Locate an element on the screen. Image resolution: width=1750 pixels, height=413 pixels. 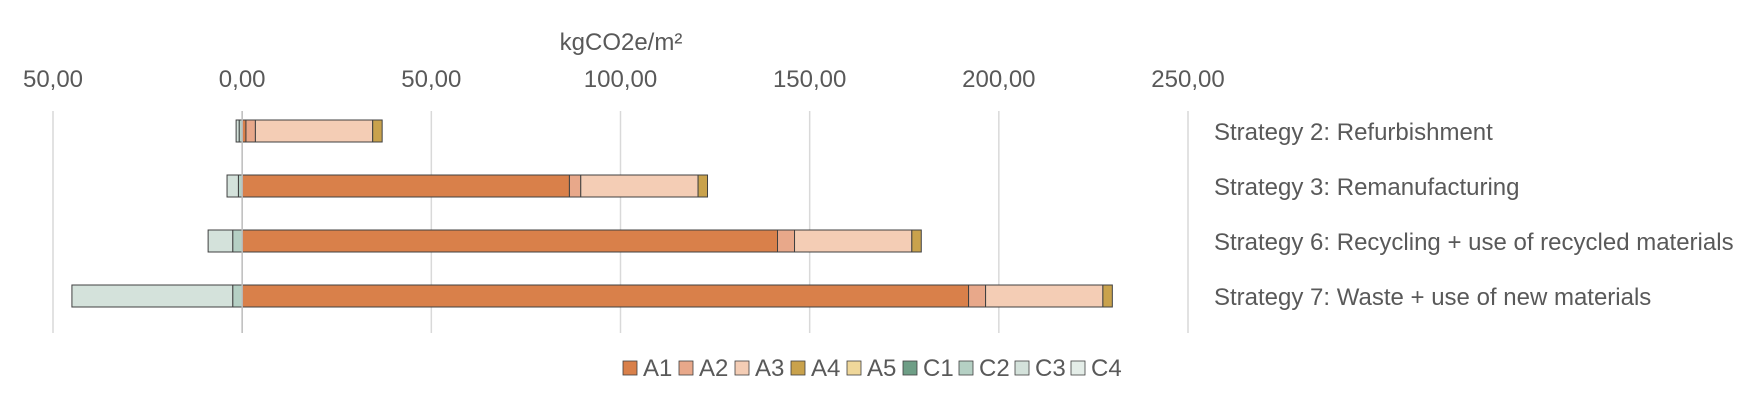
category-label: Strategy 3: Remanufacturing is located at coordinates (1367, 187).